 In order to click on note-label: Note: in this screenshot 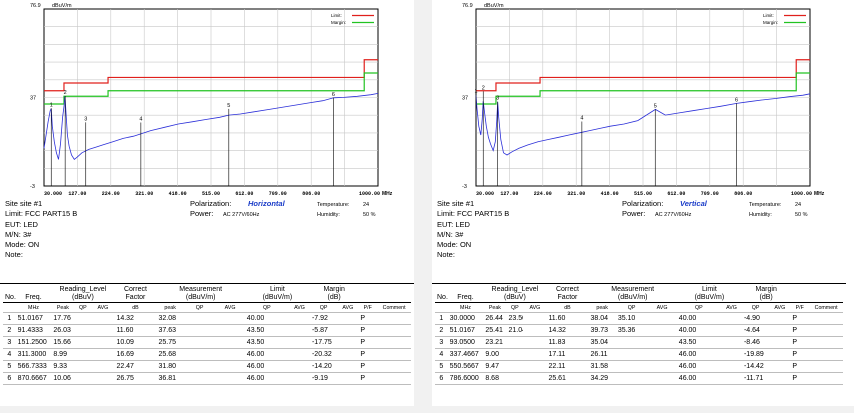, I will do `click(446, 255)`.